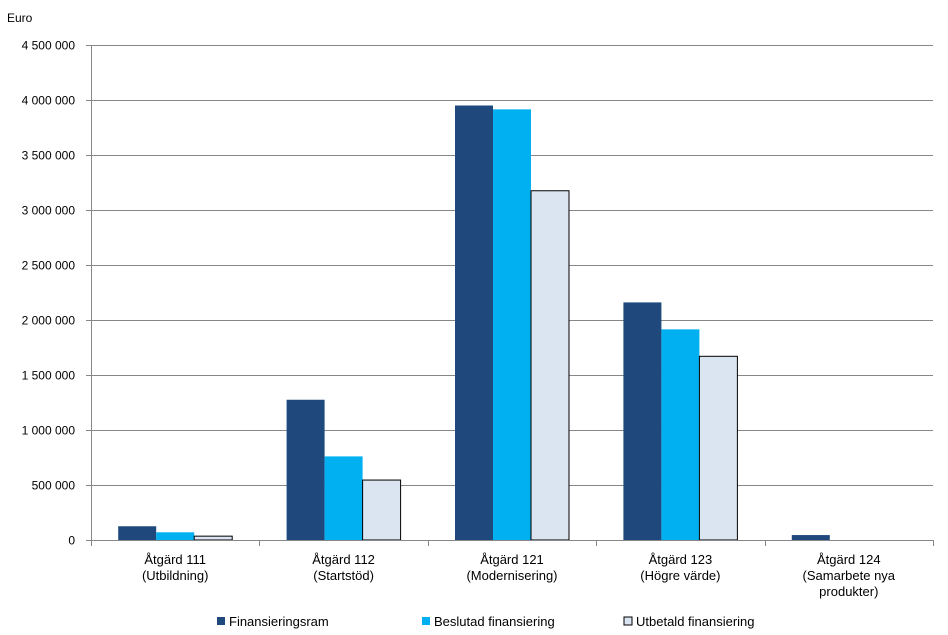 Image resolution: width=948 pixels, height=635 pixels. Describe the element at coordinates (680, 567) in the screenshot. I see `x-tick-label: Åtgärd 123 (Högre värde)` at that location.